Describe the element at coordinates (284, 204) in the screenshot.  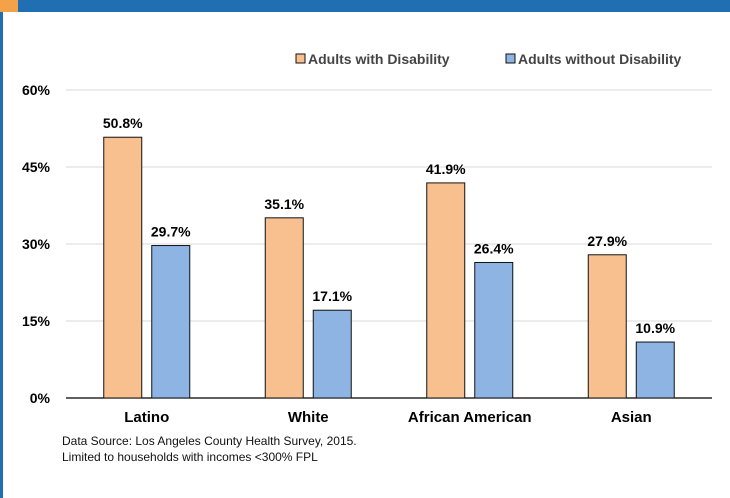
I see `data-label: 35.1%` at that location.